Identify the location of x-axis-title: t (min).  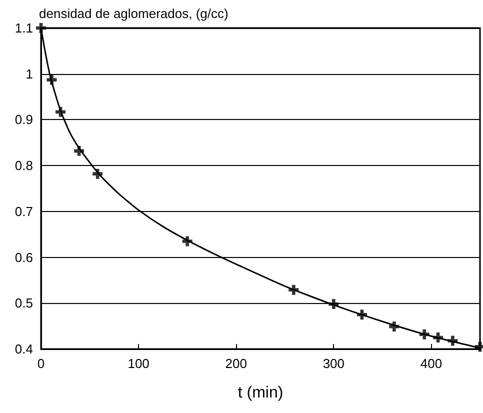
(261, 393).